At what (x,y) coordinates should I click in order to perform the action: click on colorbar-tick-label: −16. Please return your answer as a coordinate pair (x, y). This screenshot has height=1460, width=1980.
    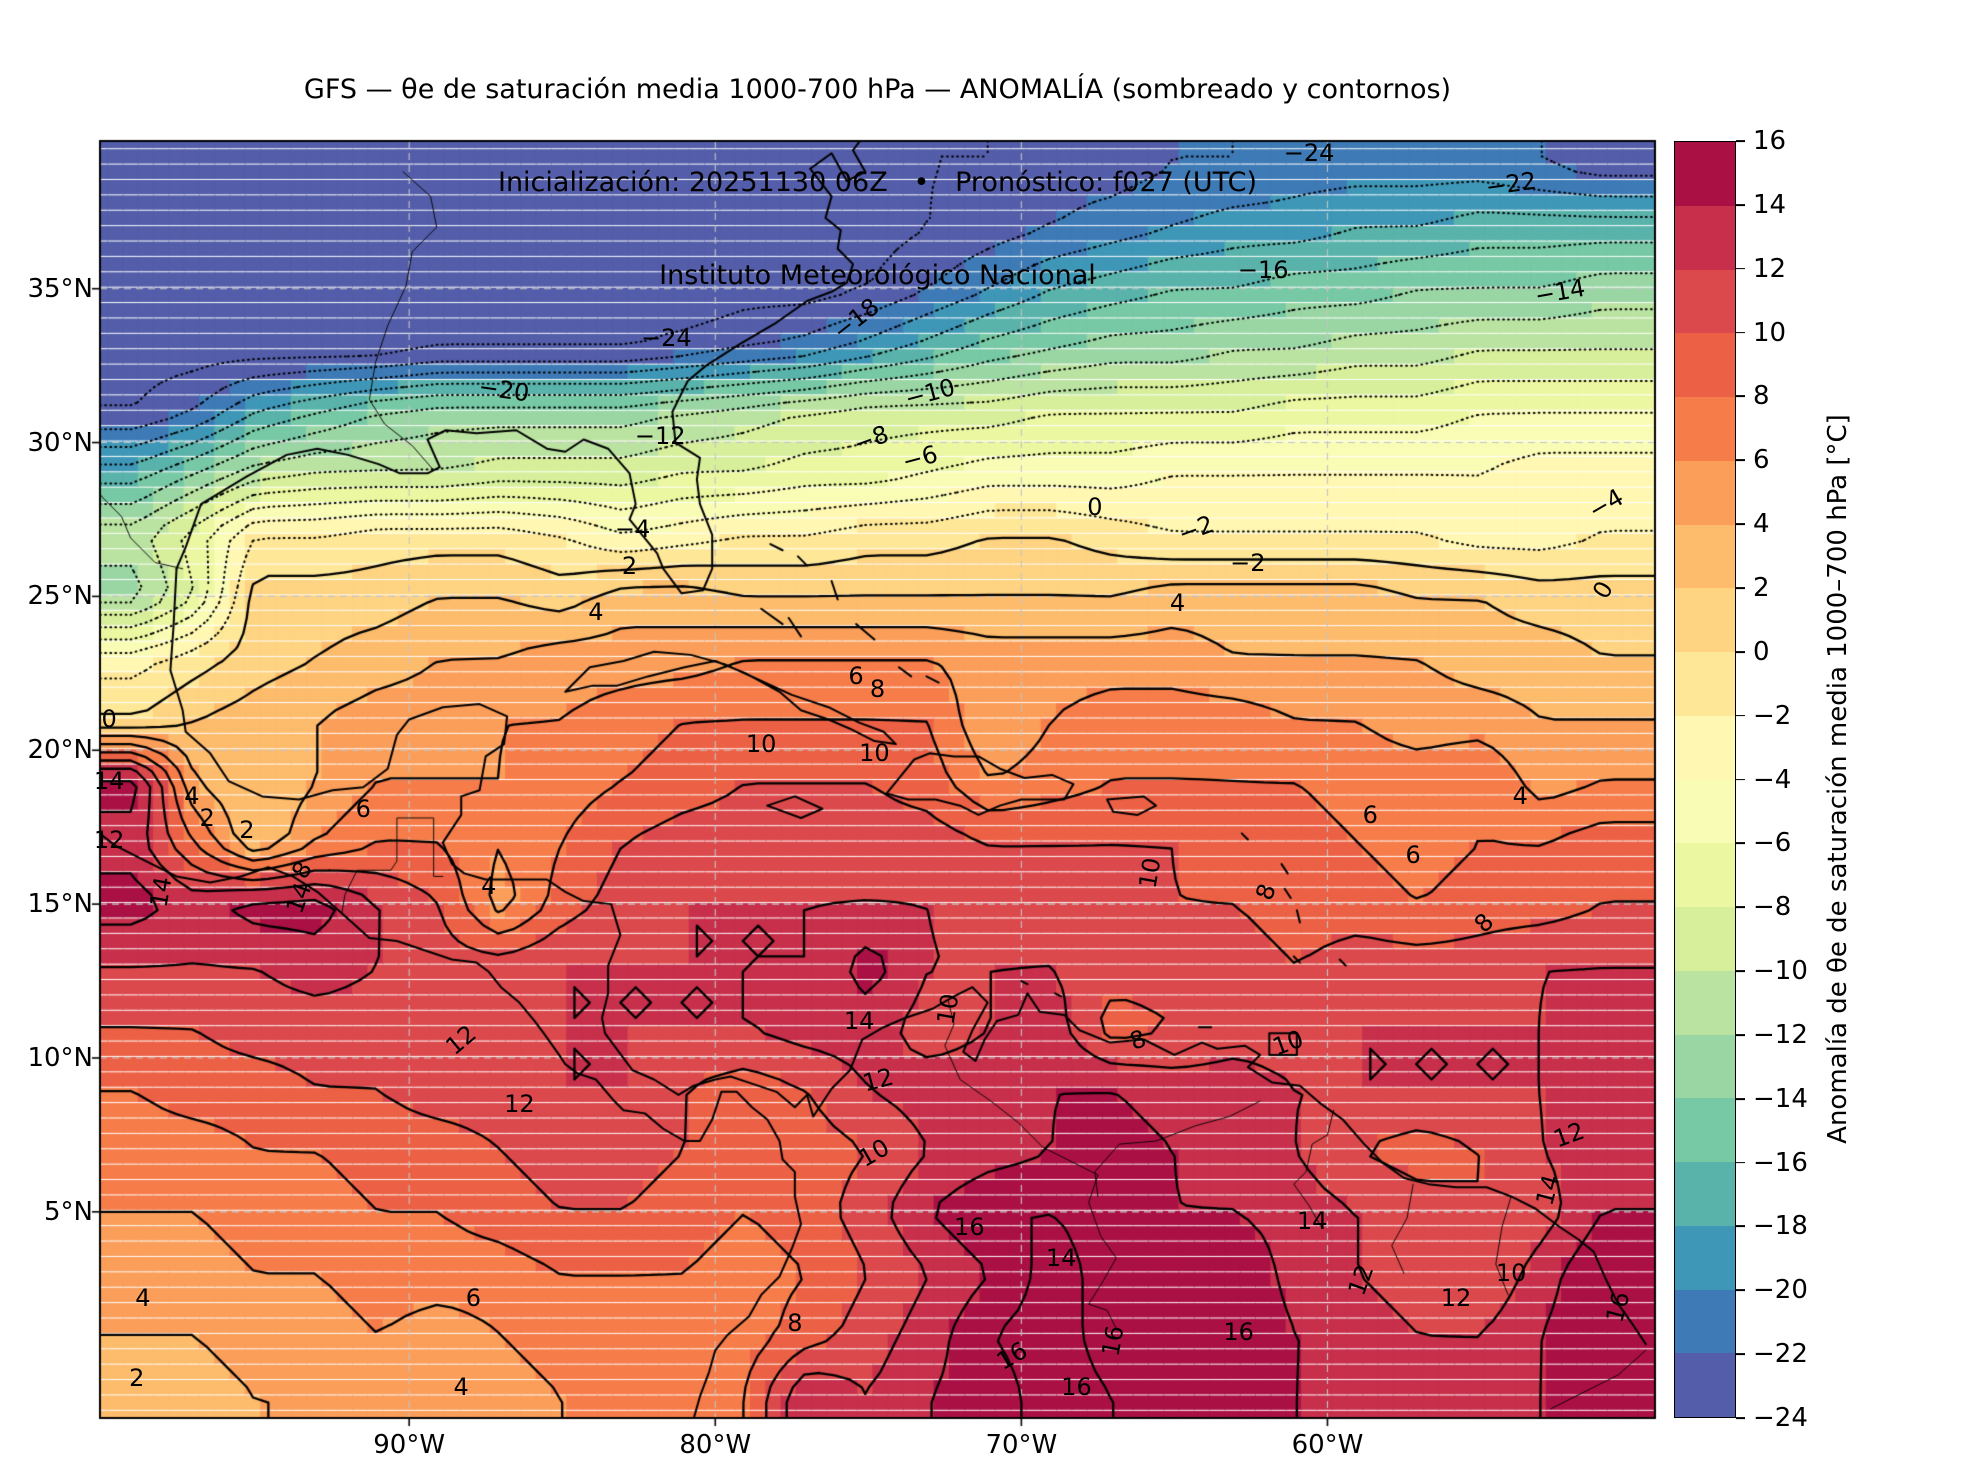
    Looking at the image, I should click on (1780, 1162).